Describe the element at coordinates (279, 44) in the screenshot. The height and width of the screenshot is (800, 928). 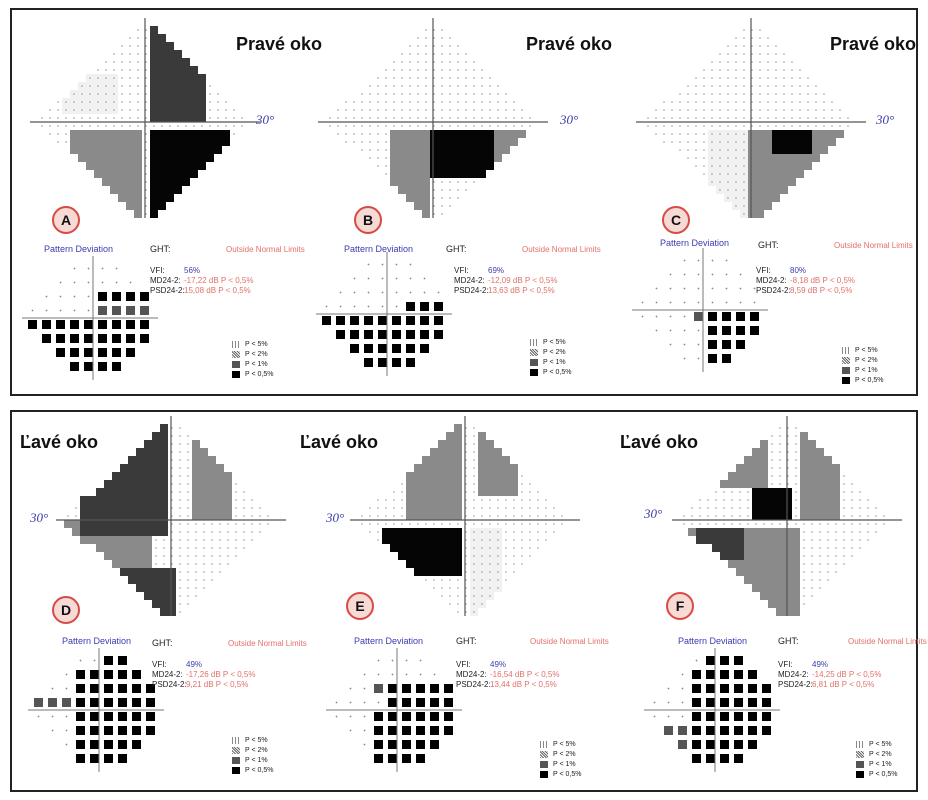
I see `eye-title: Pravé oko` at that location.